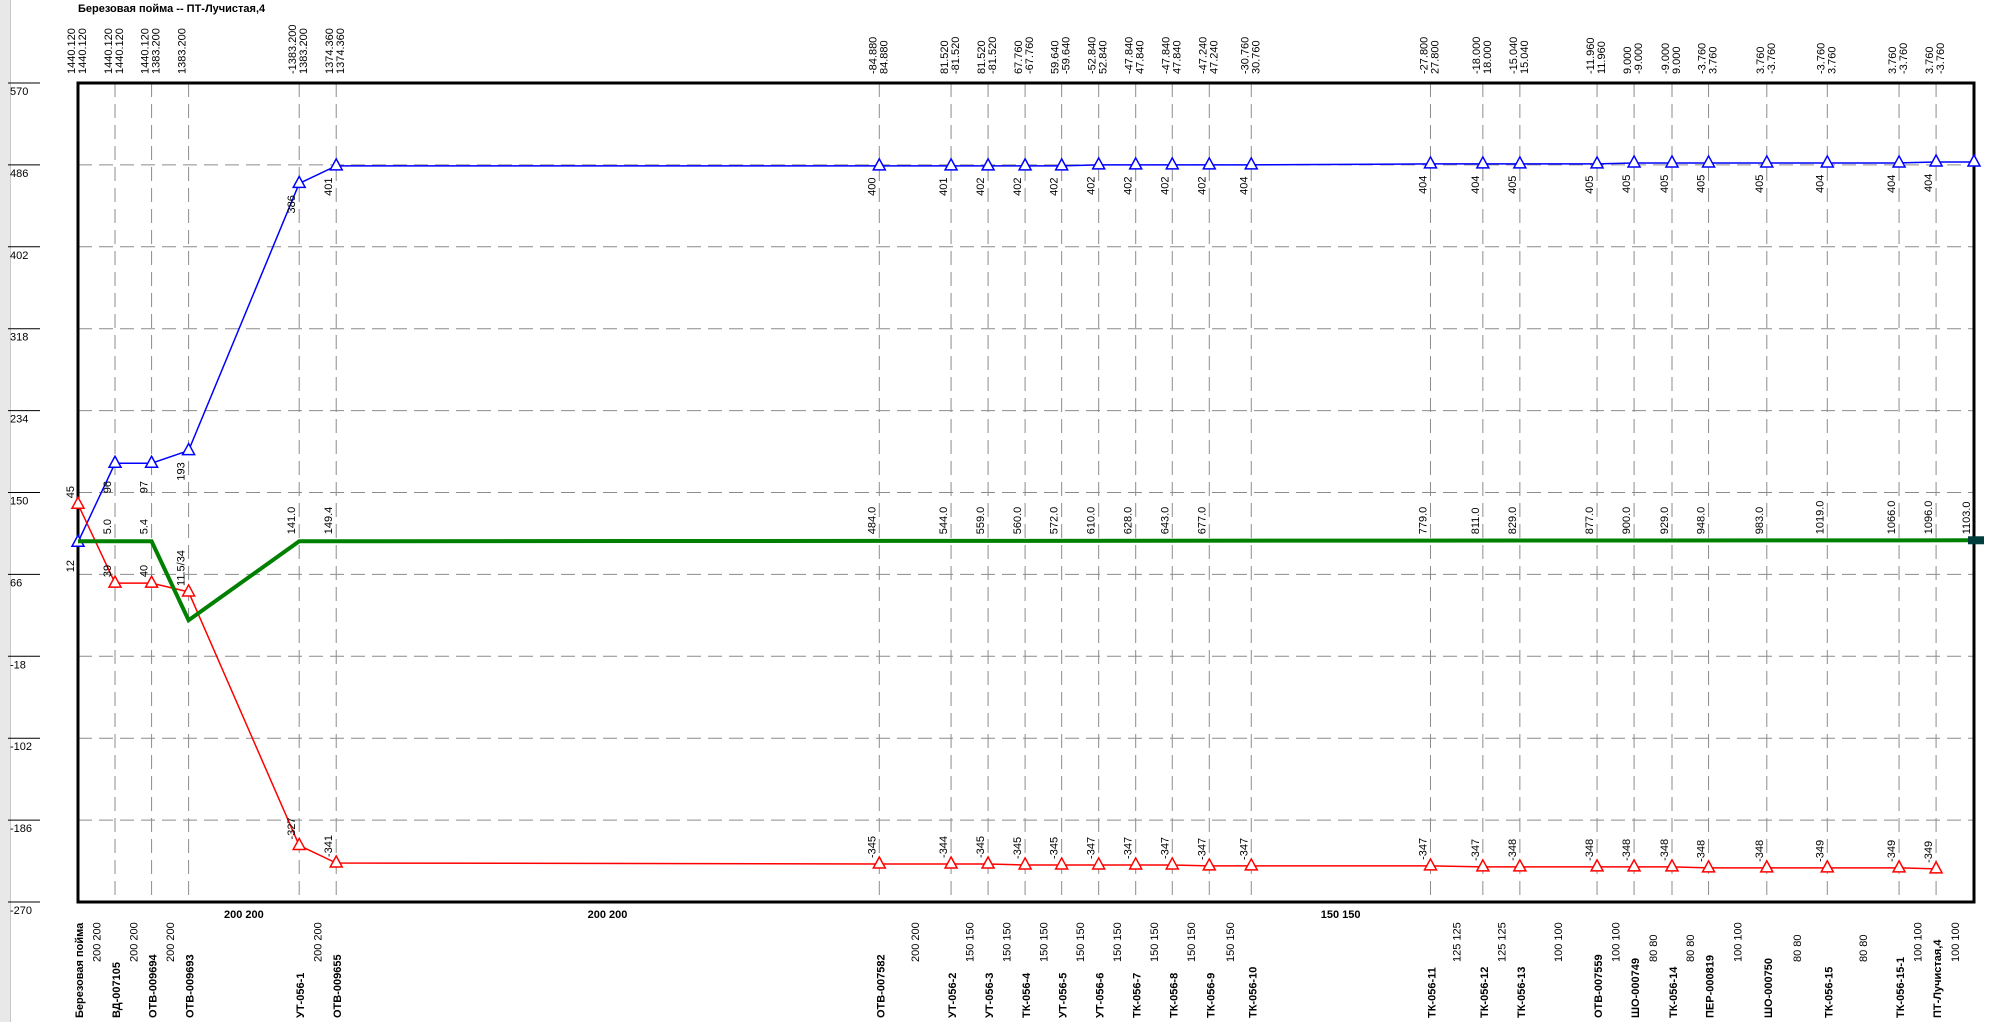 This screenshot has width=1999, height=1022. I want to click on y-tick-label: 402, so click(19, 256).